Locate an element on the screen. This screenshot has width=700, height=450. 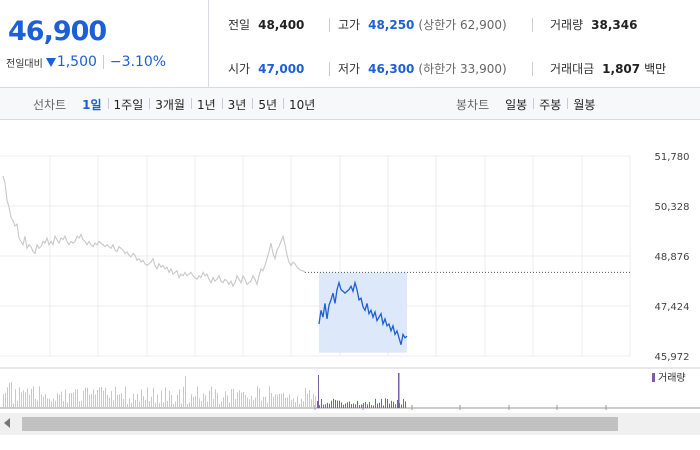
change-percent: −3.10% is located at coordinates (138, 62).